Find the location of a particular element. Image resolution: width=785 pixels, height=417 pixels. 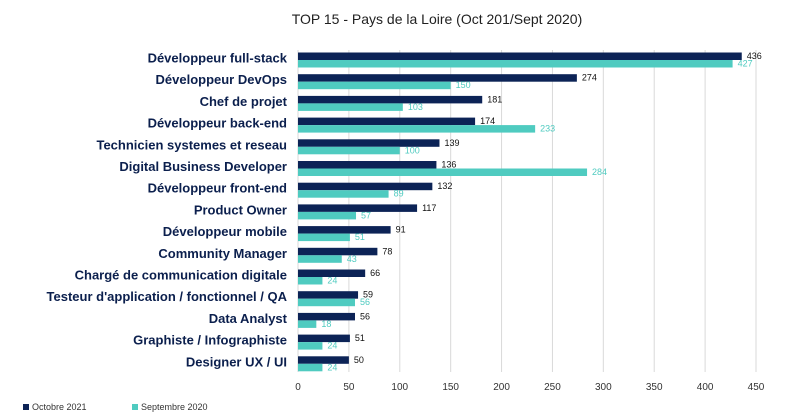

category-label: Community Manager is located at coordinates (222, 253).